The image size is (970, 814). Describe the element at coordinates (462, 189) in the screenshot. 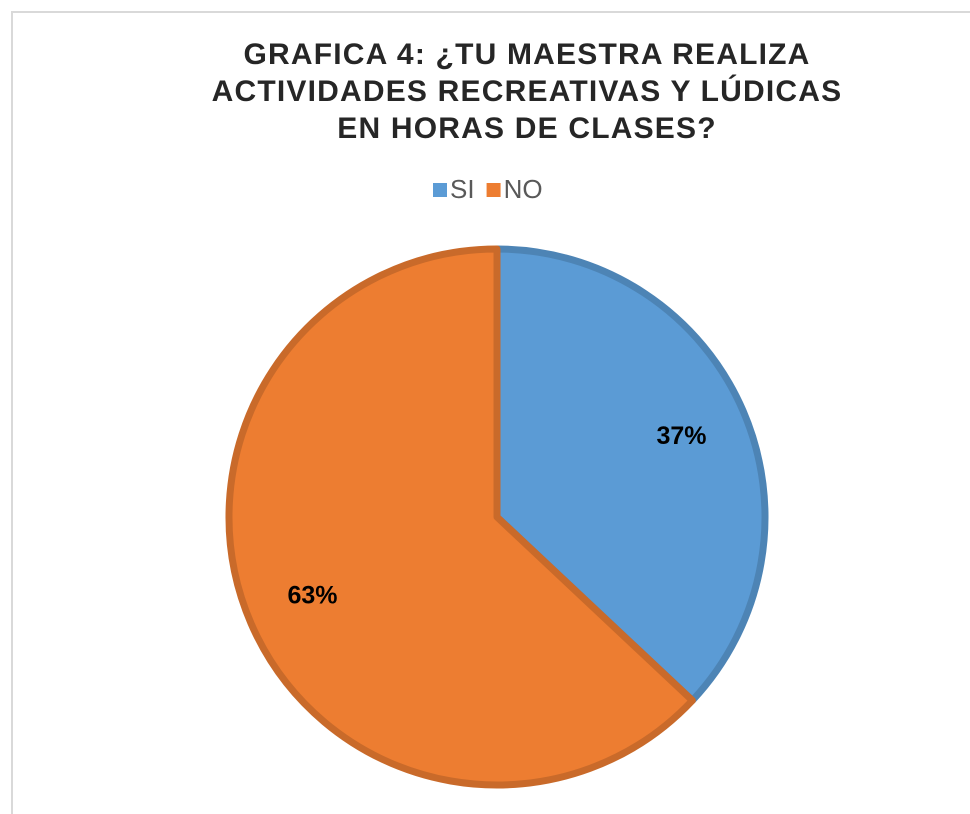

I see `legend-label: SI` at that location.